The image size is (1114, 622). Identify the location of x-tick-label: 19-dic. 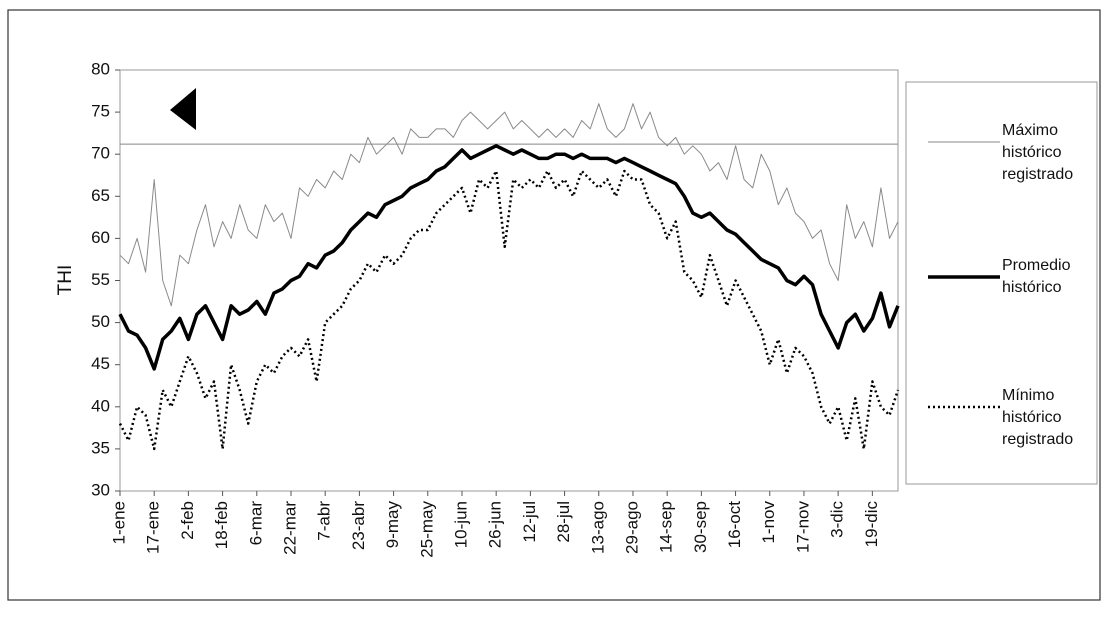
(871, 524).